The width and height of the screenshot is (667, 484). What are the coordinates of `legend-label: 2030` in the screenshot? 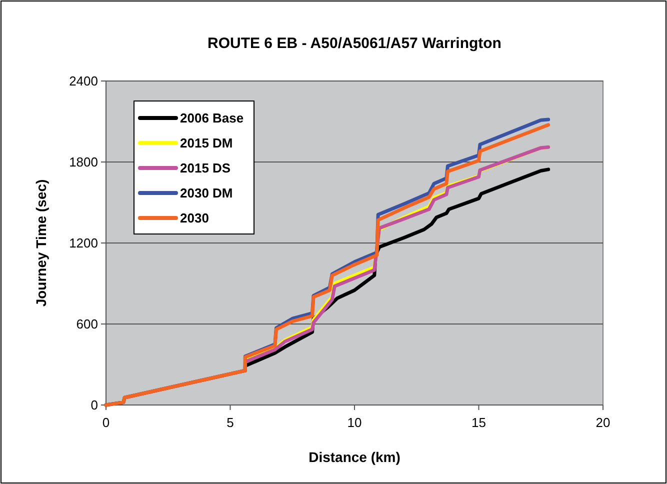 It's located at (194, 218).